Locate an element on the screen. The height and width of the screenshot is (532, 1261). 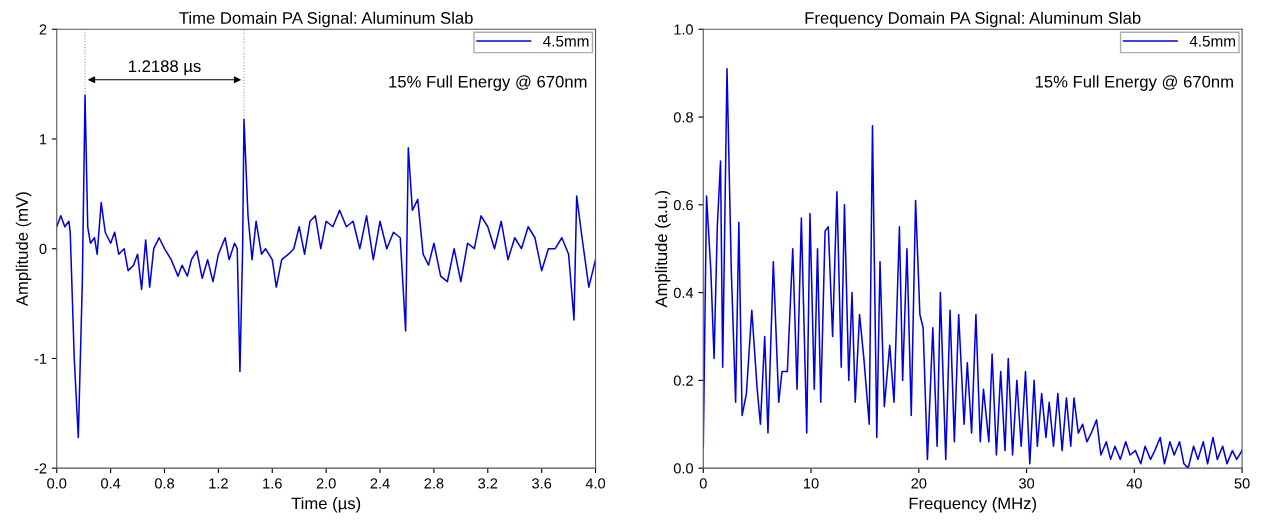
y-tick-label: 0.4 is located at coordinates (683, 293).